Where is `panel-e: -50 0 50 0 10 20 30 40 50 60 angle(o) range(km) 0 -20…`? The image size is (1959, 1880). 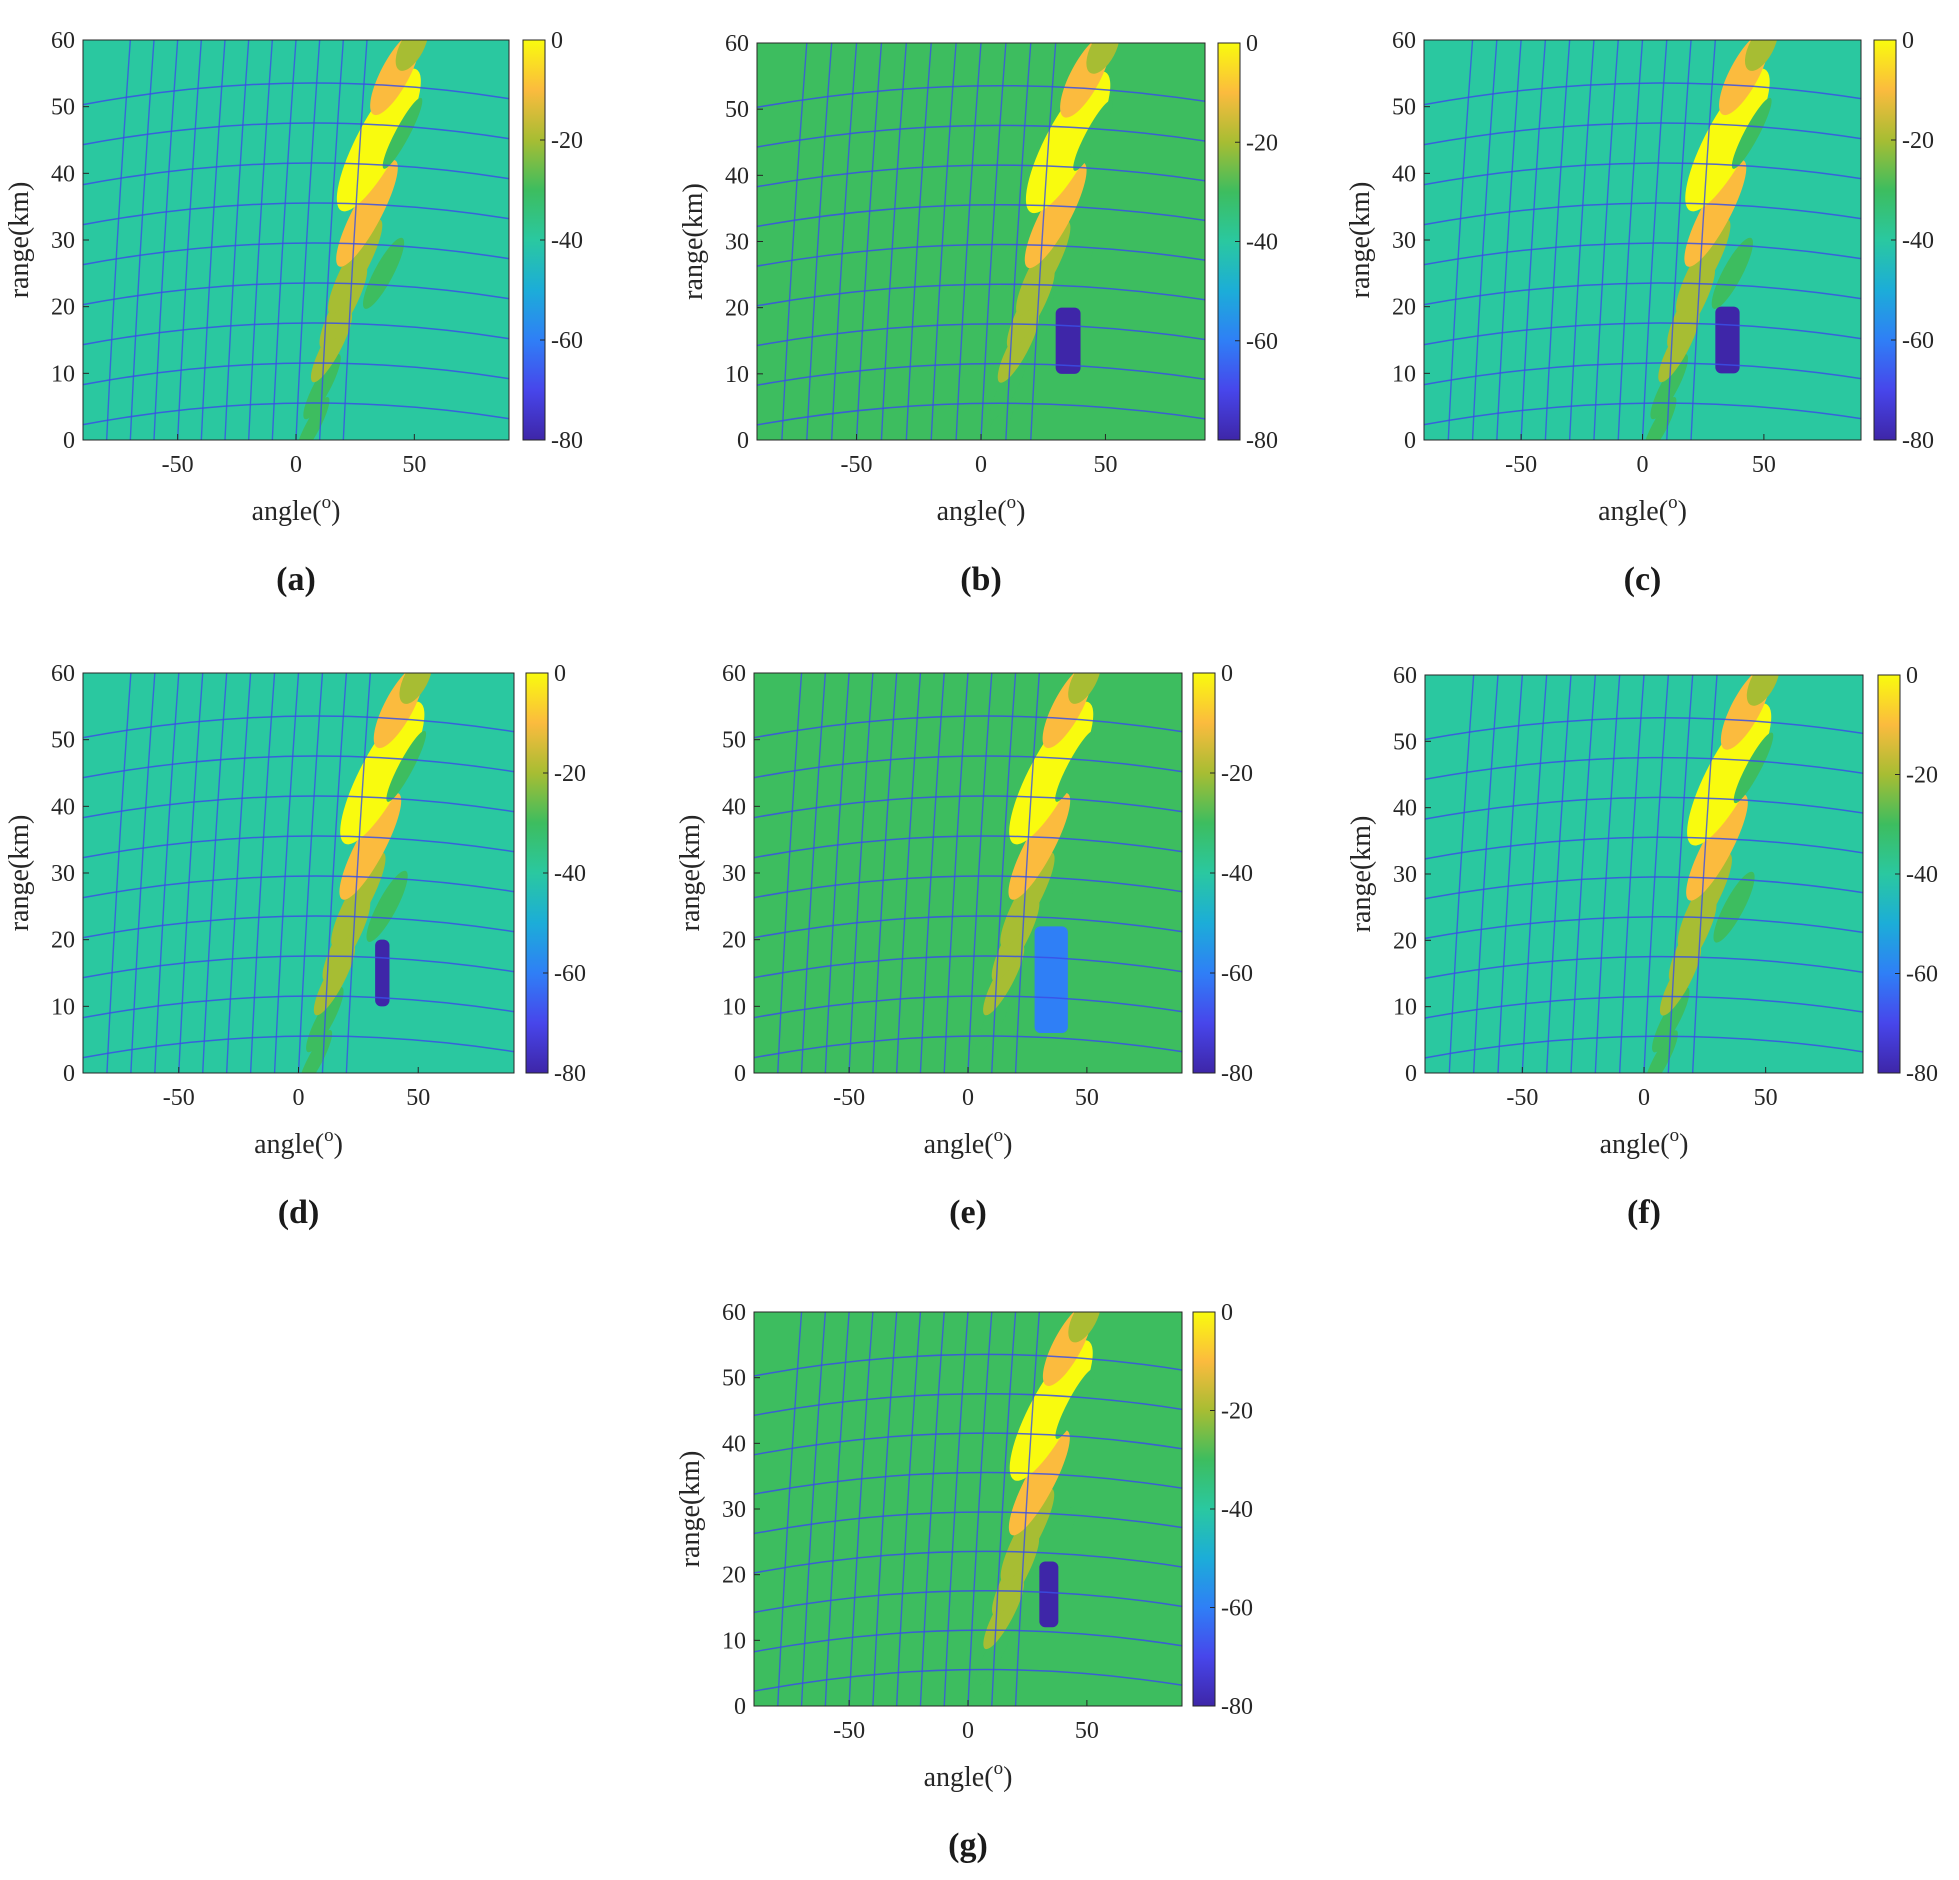
panel-e: -50 0 50 0 10 20 30 40 50 60 angle(o) range(km) 0 -20… is located at coordinates (964, 946).